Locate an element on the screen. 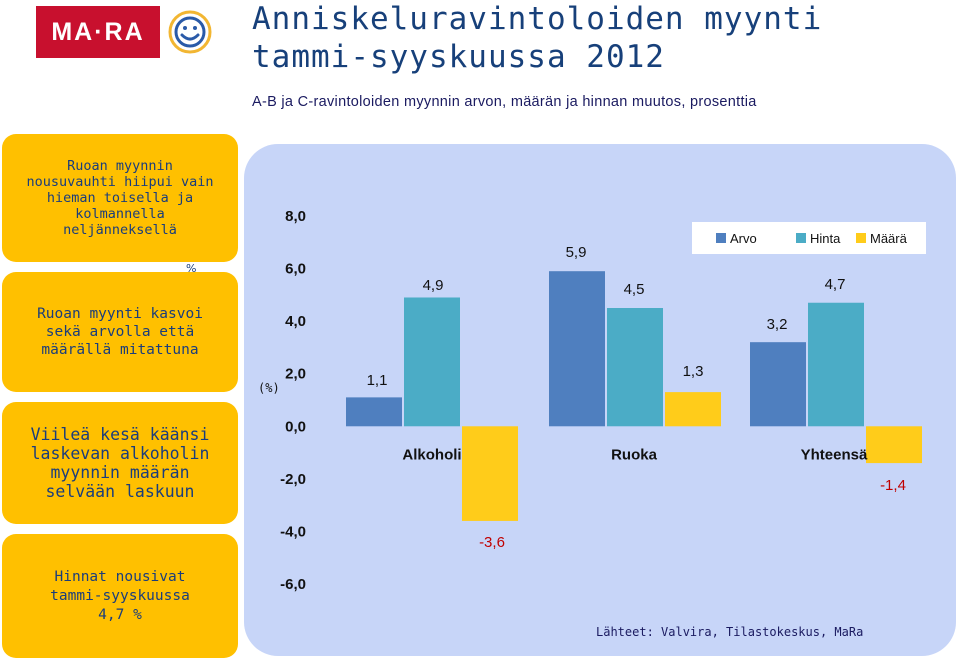  mara-logo: MA·RA is located at coordinates (98, 32).